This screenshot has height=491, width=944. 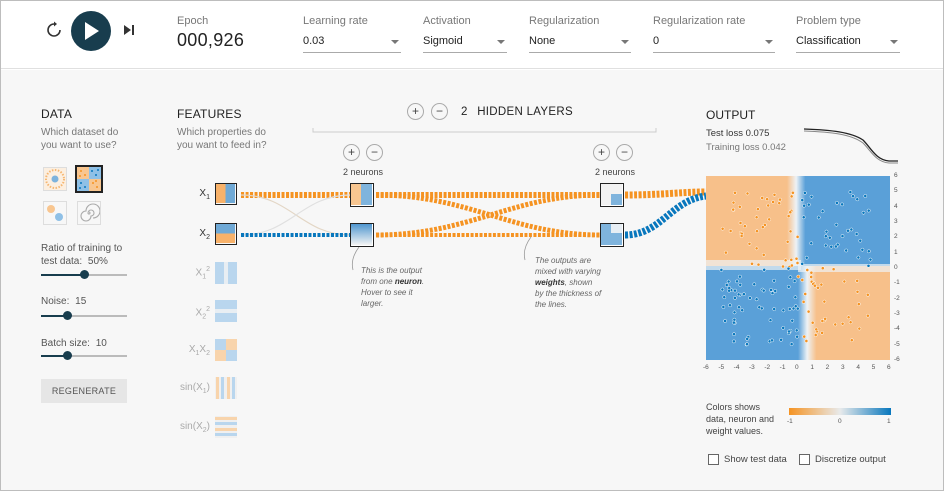 I want to click on step-button, so click(x=129, y=30).